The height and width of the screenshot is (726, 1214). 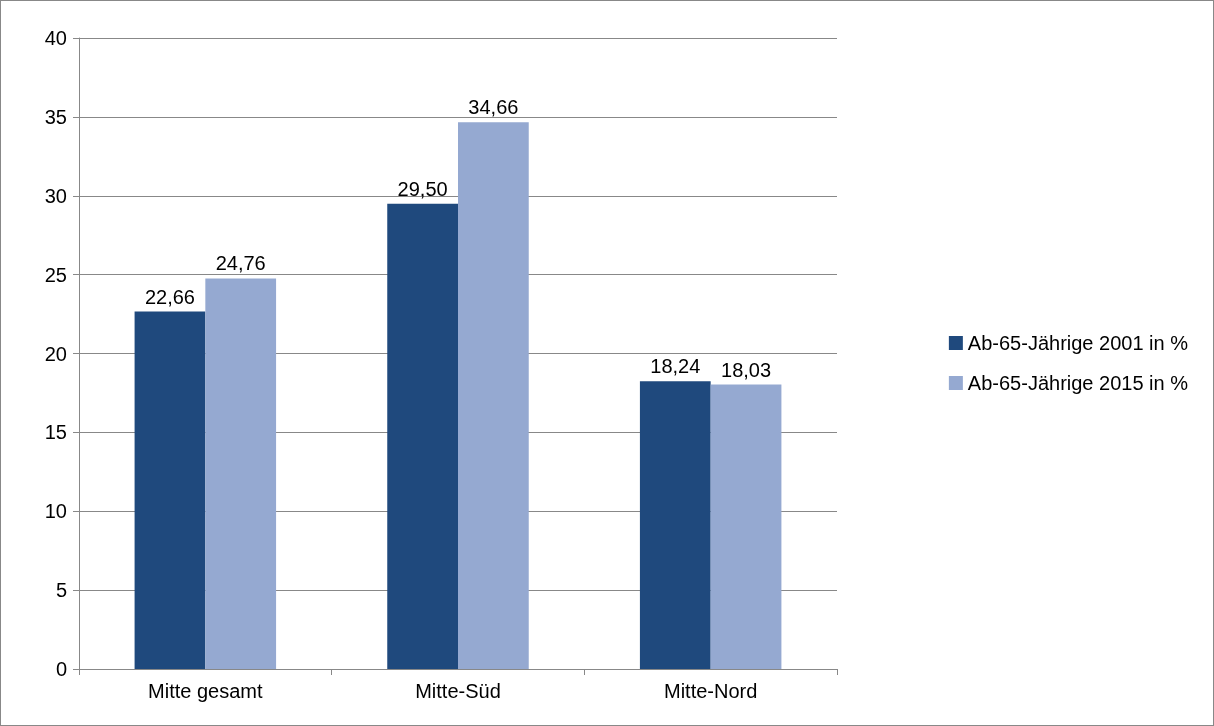 What do you see at coordinates (458, 691) in the screenshot?
I see `x-tick-label: Mitte-Süd` at bounding box center [458, 691].